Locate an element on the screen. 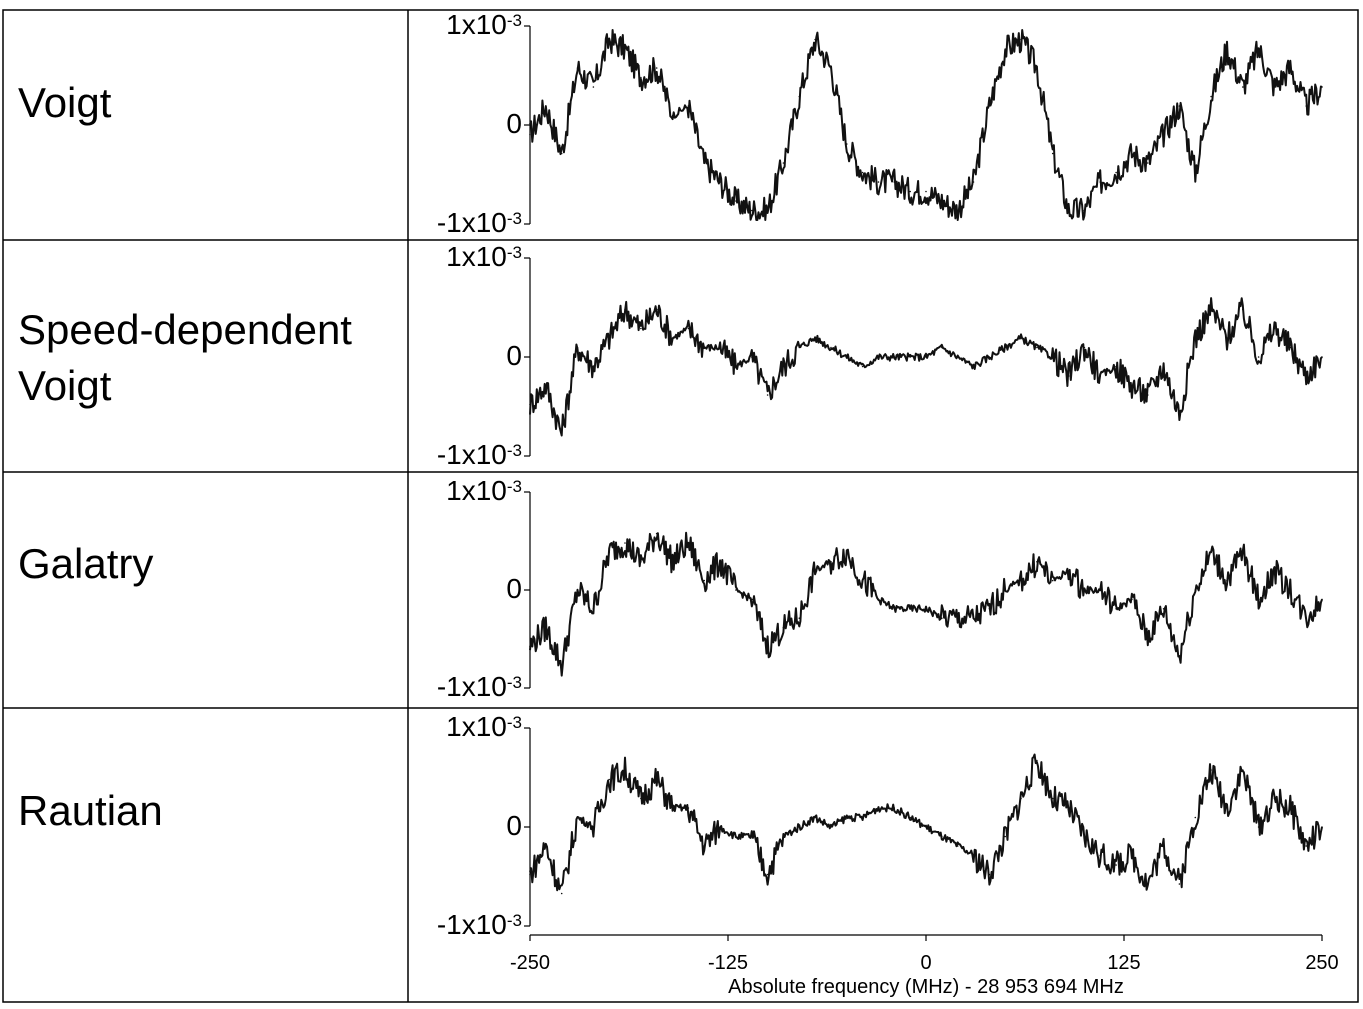  x-tick-label: 125 is located at coordinates (1124, 963).